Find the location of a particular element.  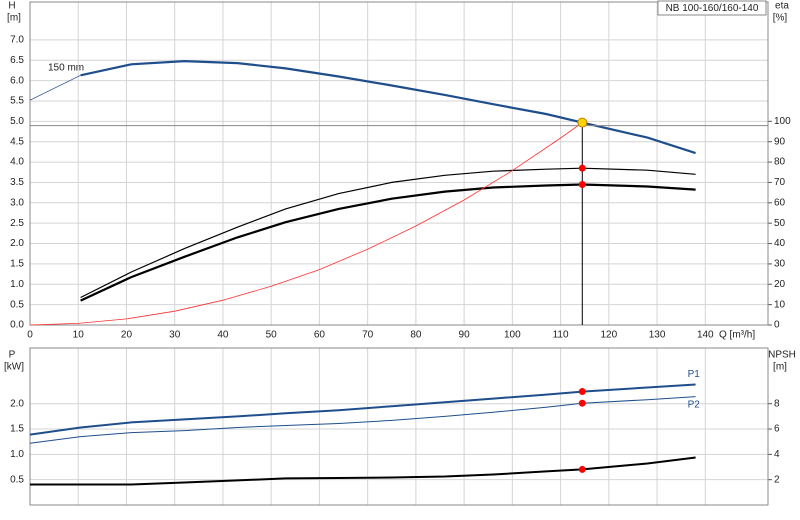

y-axis-label: P is located at coordinates (12, 355).